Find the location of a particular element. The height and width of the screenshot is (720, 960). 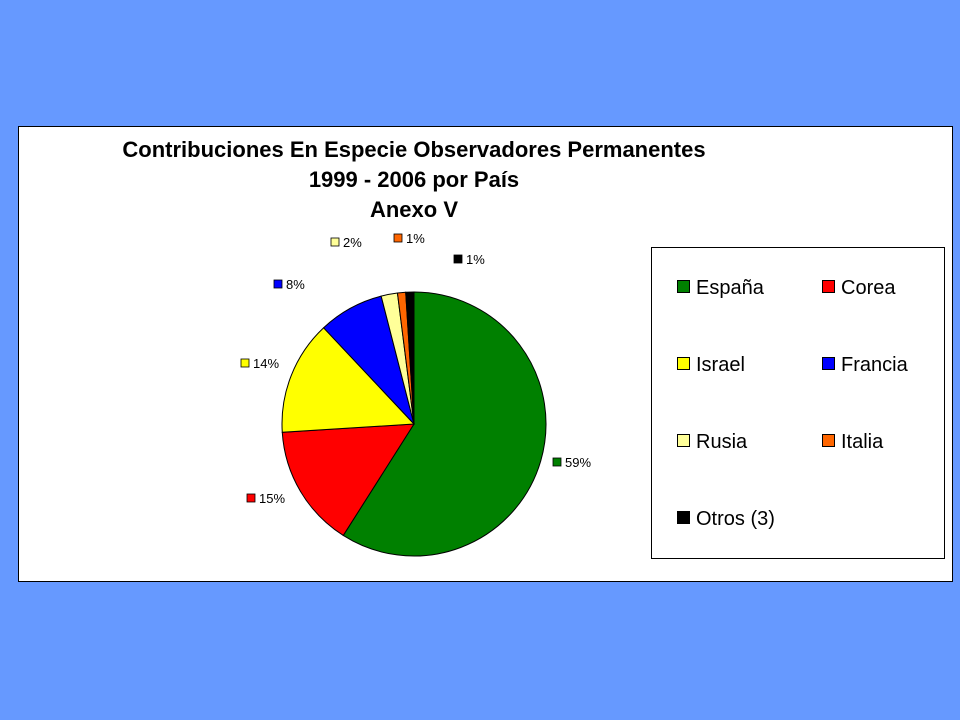

chart-title-line-2: 1999 - 2006 por País is located at coordinates (414, 179).